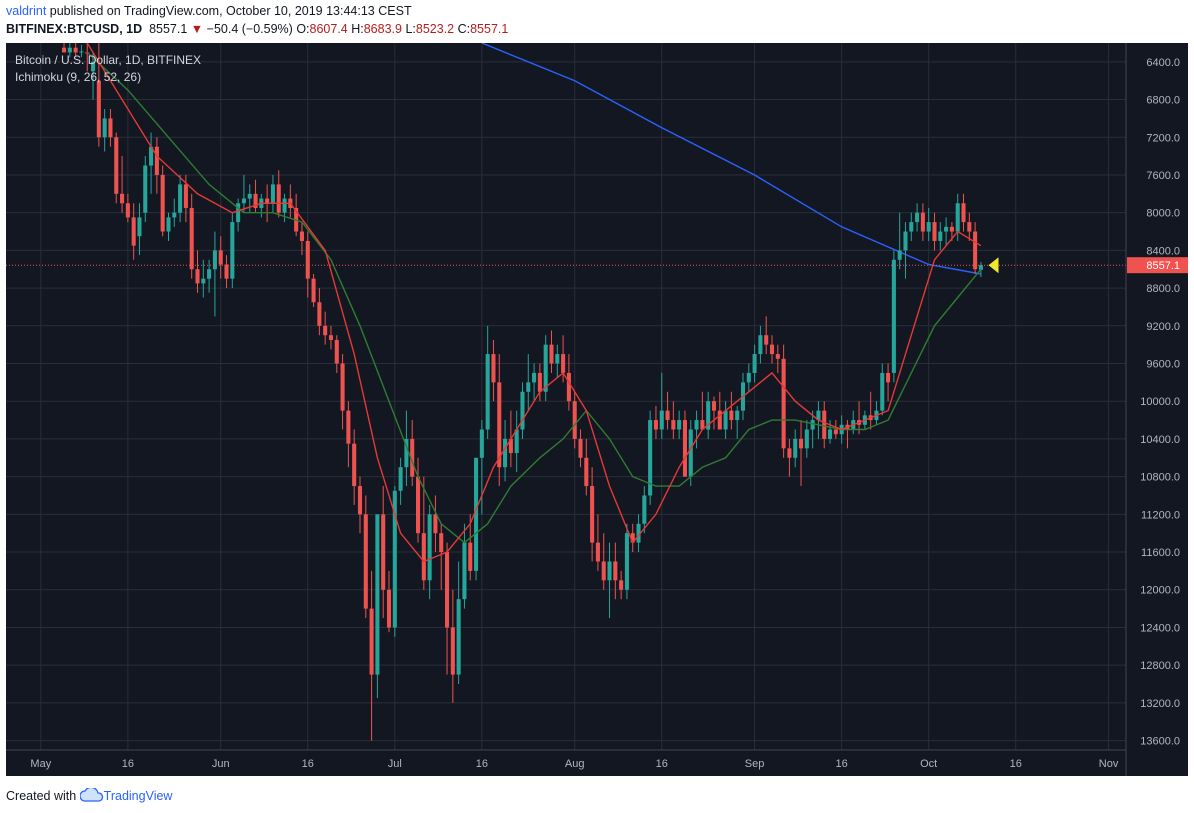 The width and height of the screenshot is (1194, 813). I want to click on x-tick-label: Sep, so click(755, 764).